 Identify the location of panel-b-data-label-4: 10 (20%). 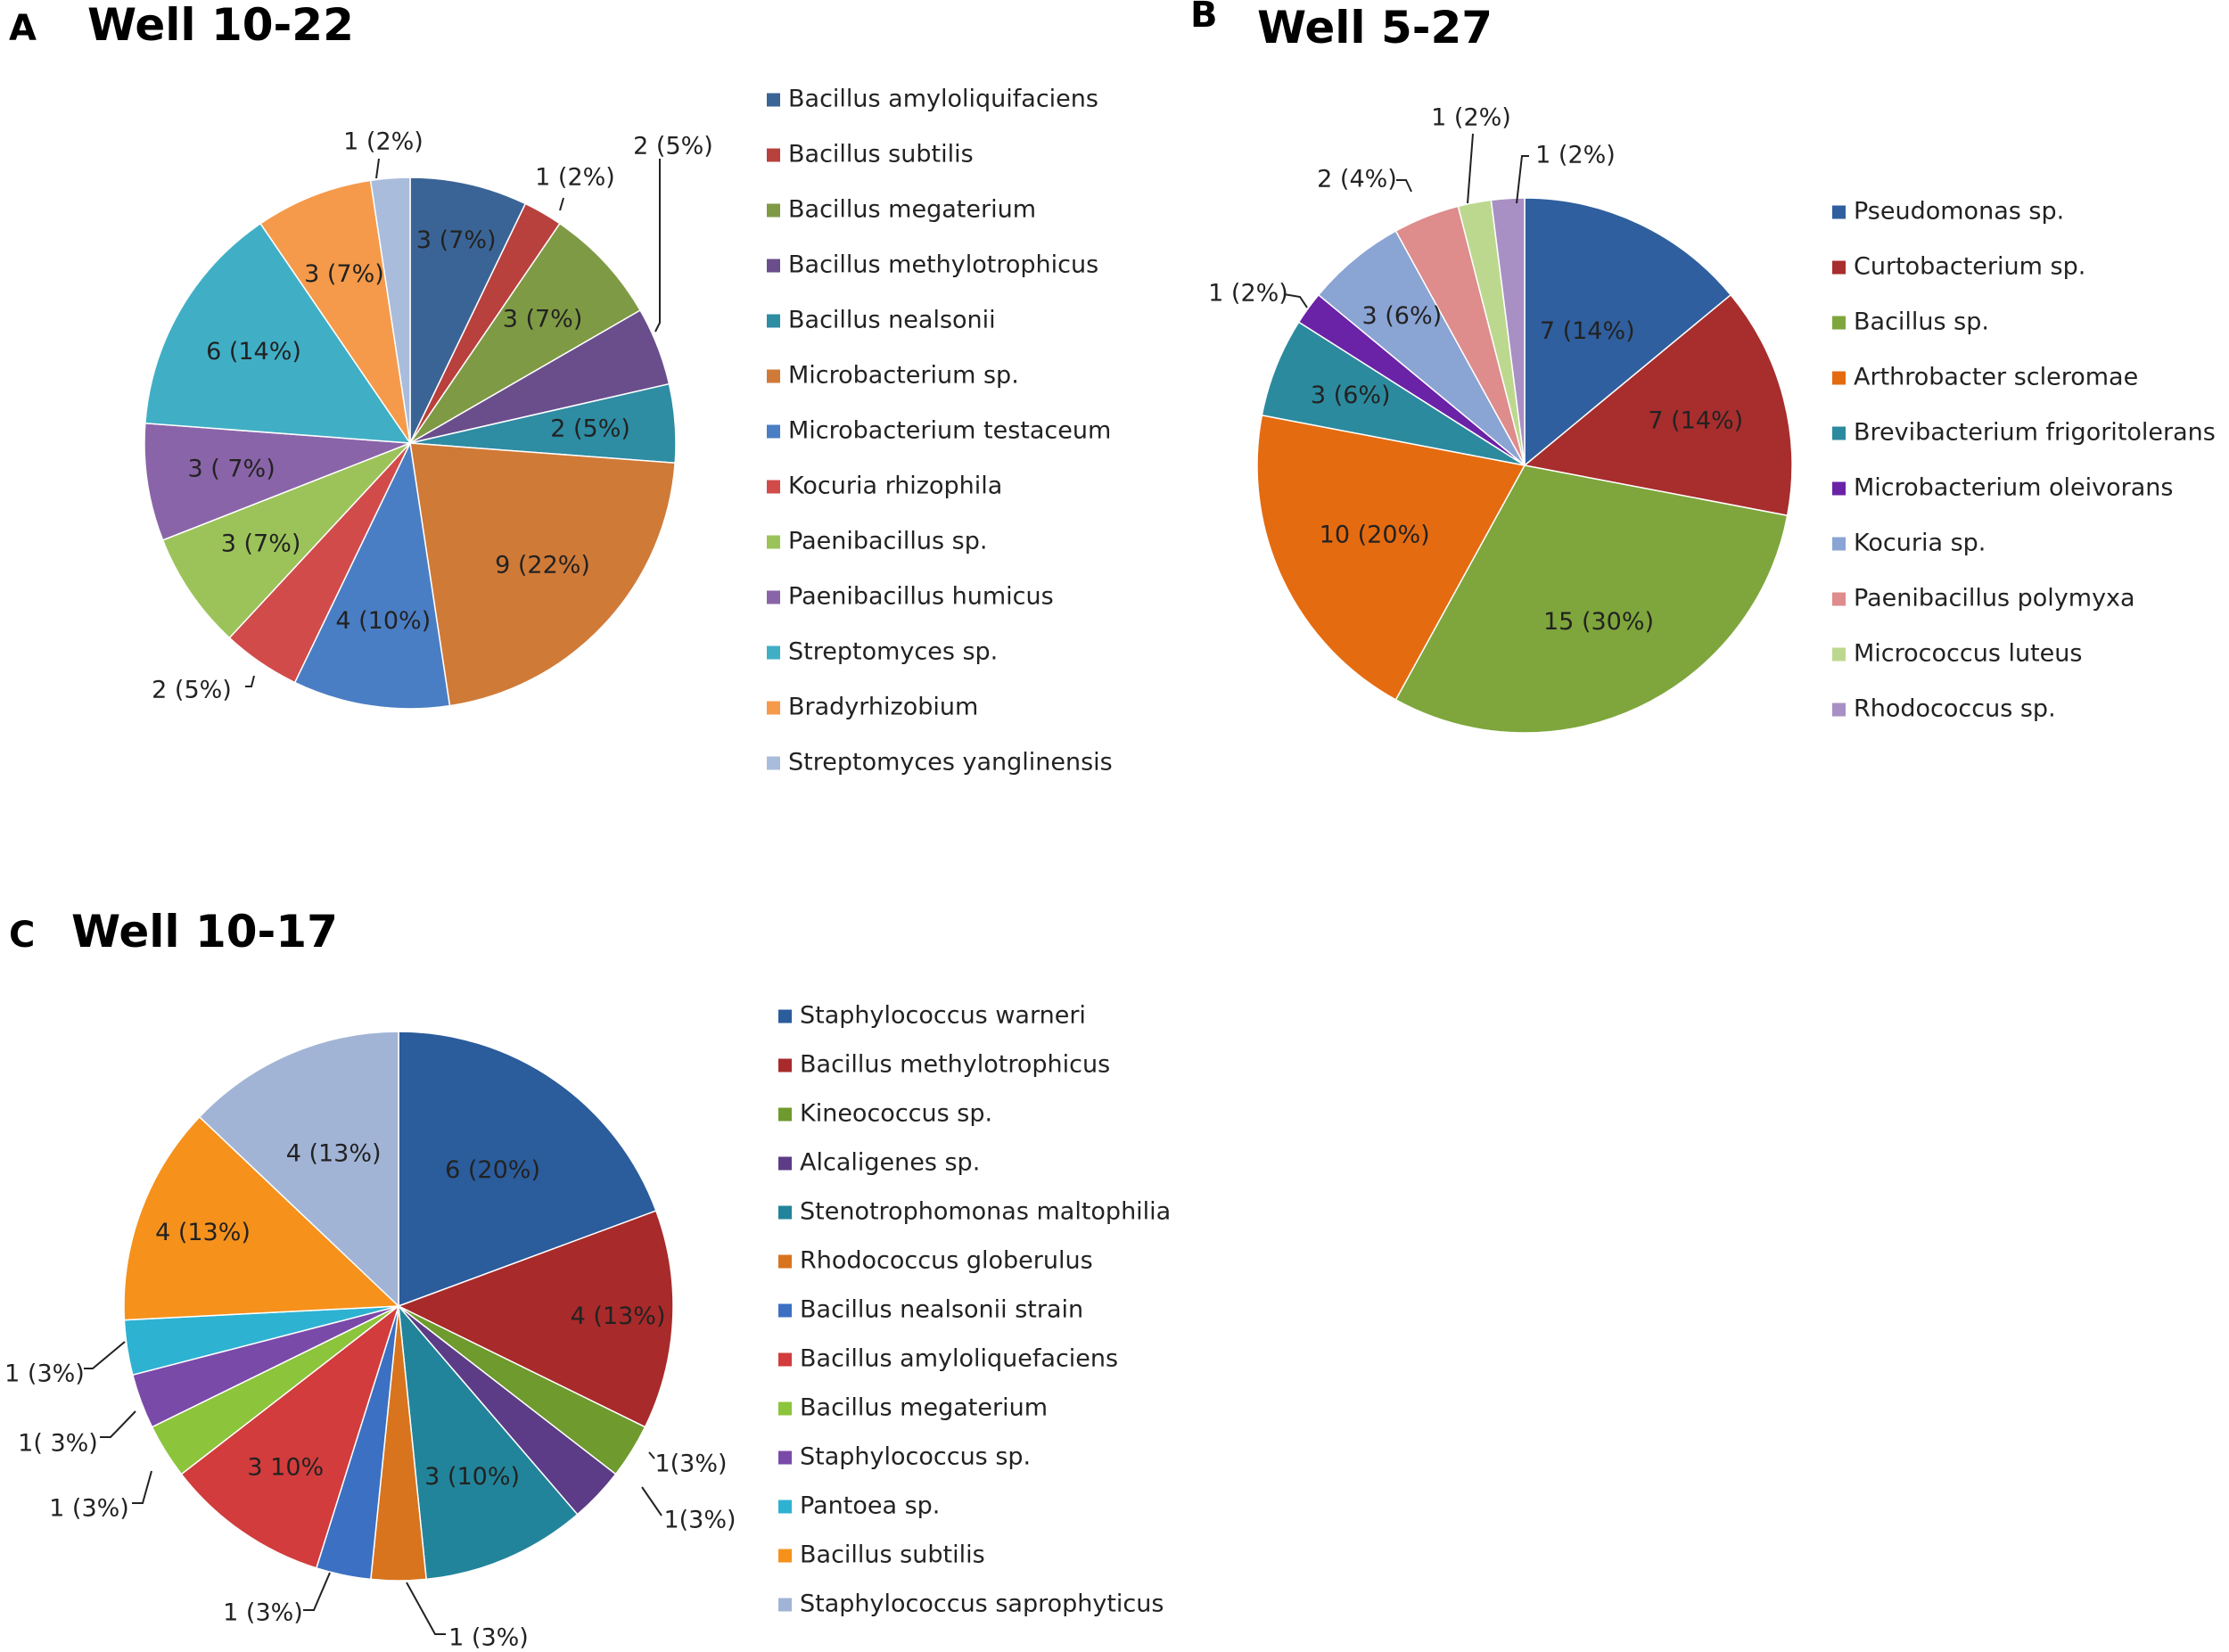
(1375, 535).